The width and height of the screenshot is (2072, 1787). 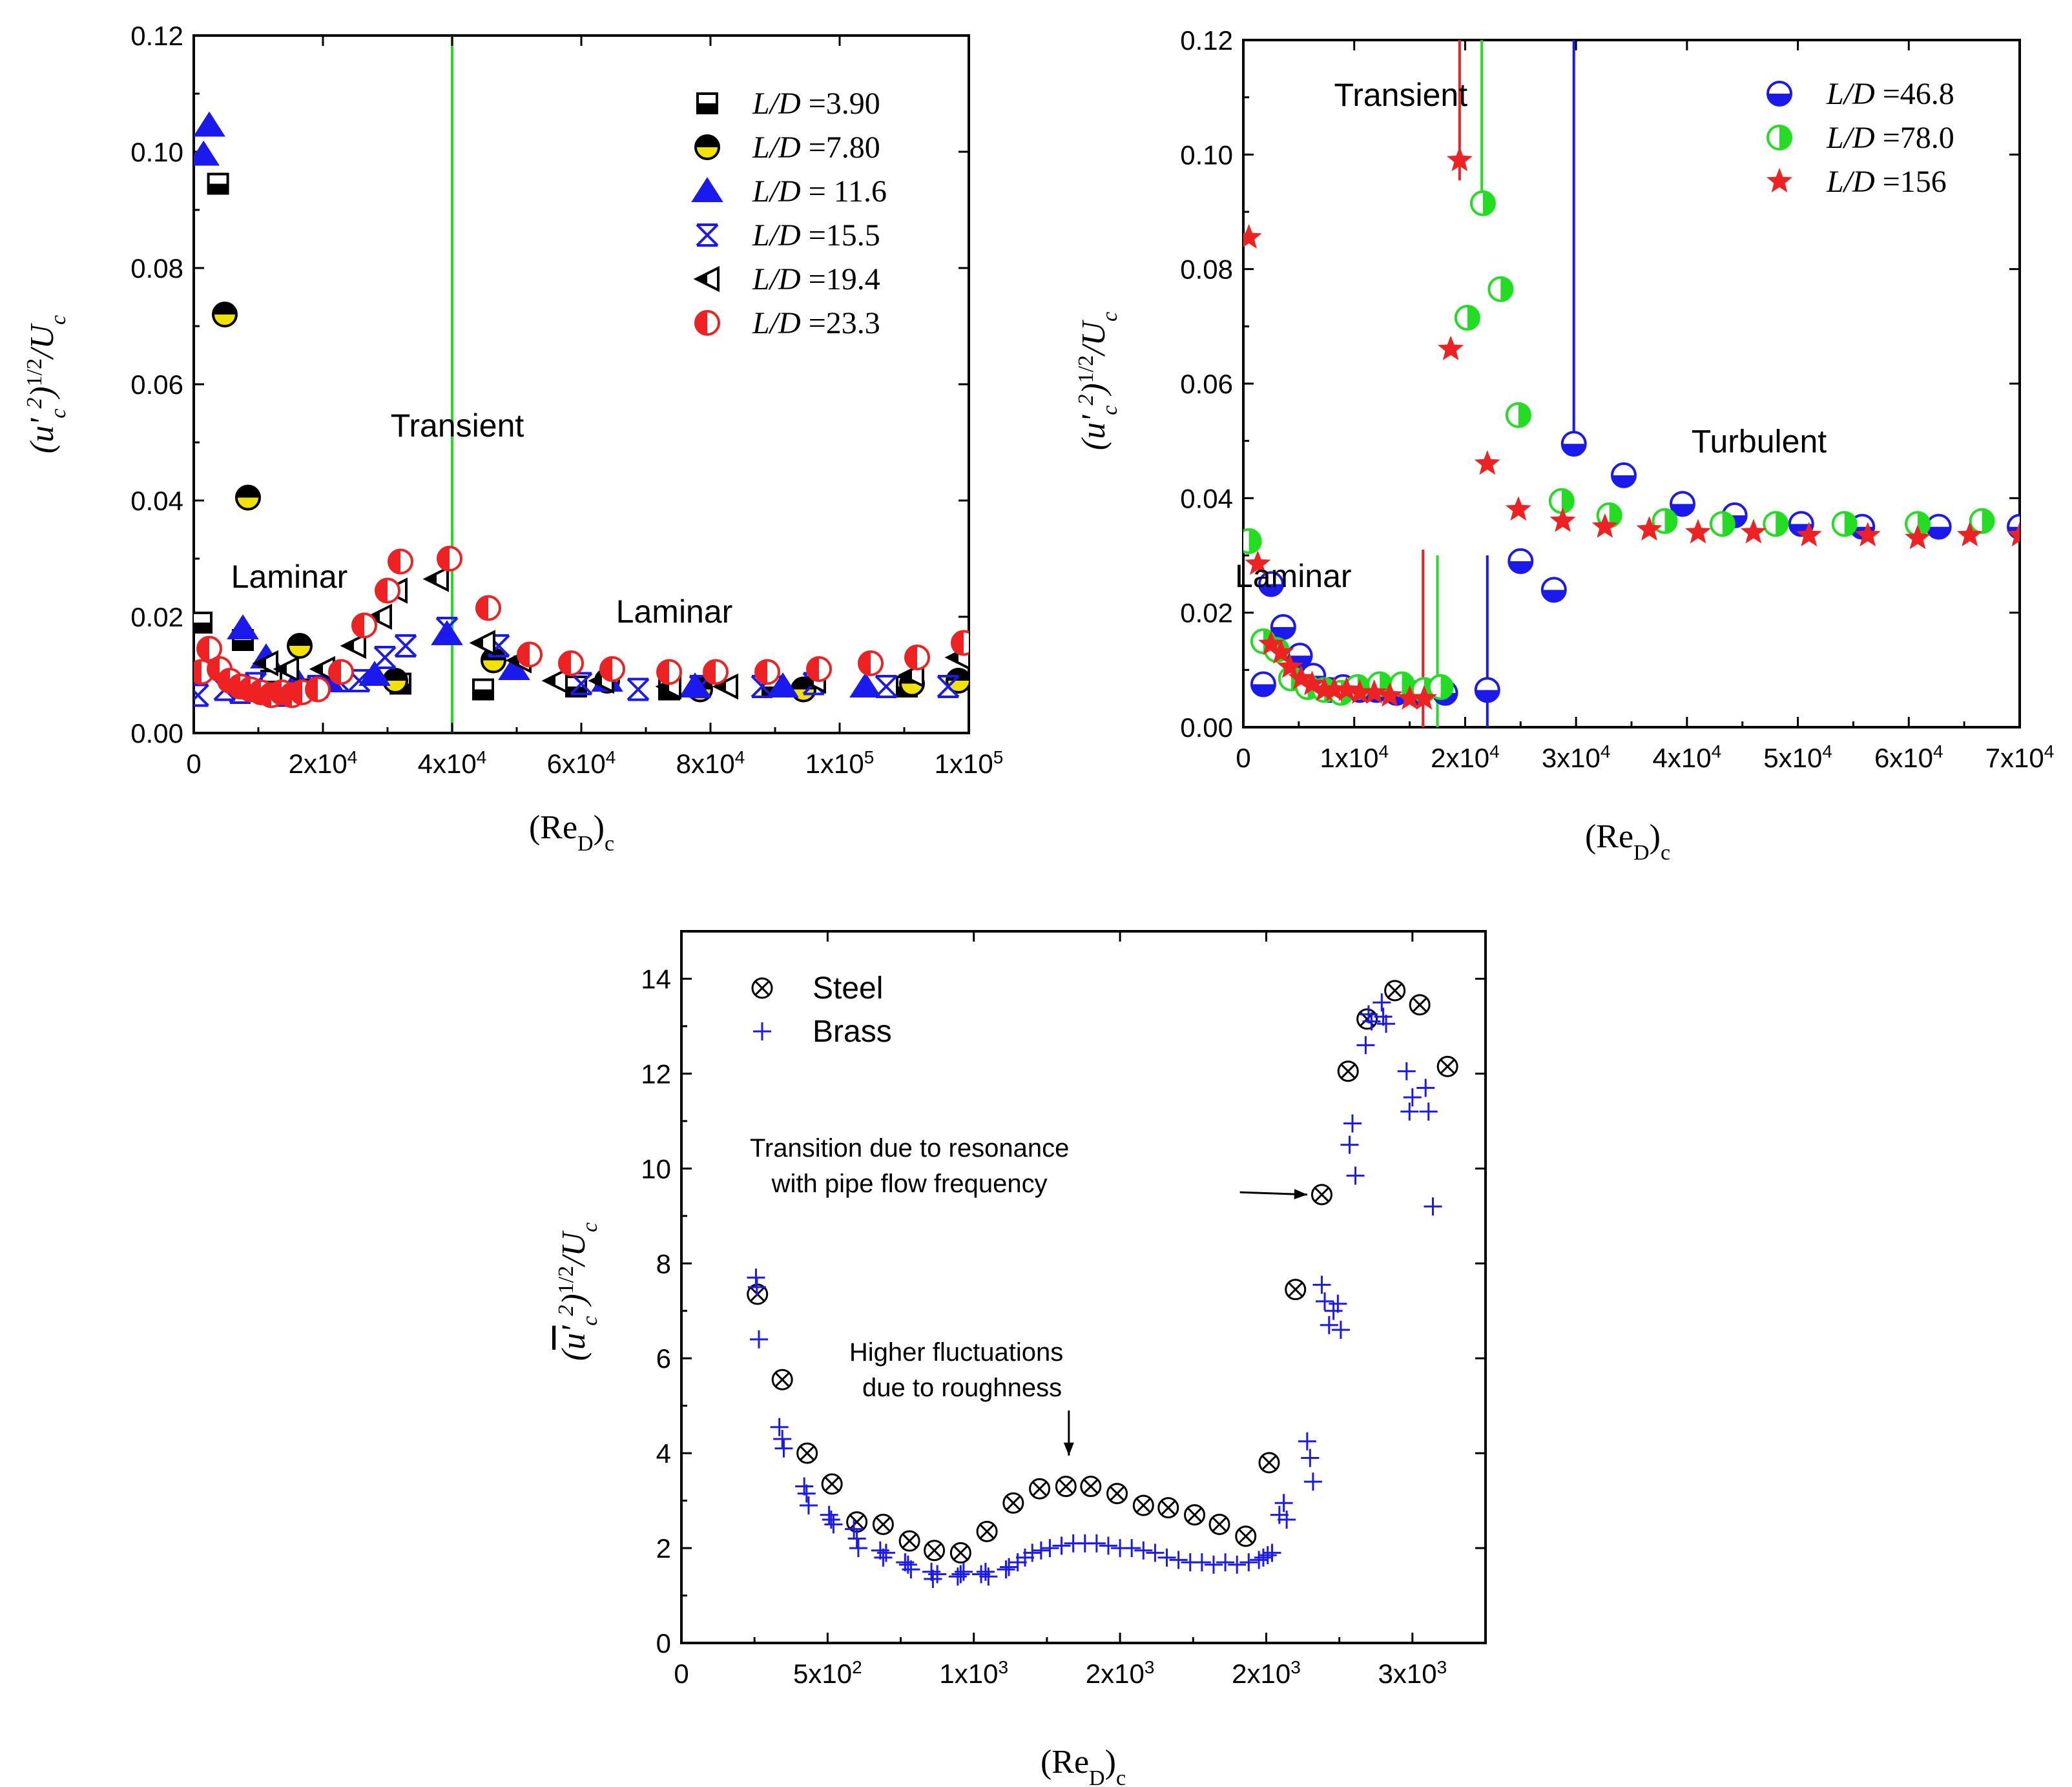 I want to click on x-axis-label-a: (ReD)c, so click(x=571, y=832).